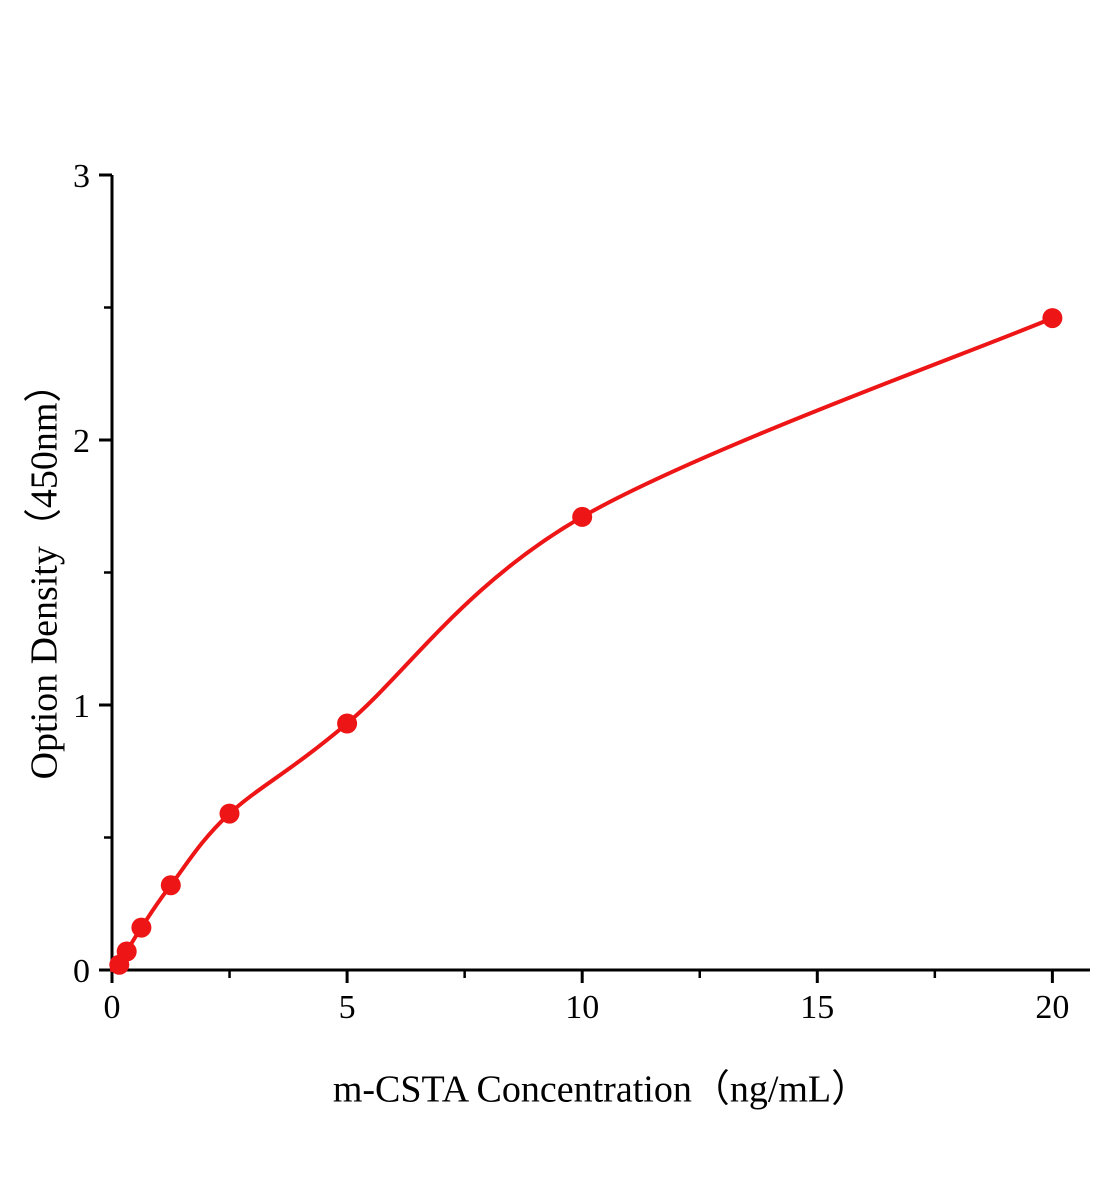 Image resolution: width=1104 pixels, height=1200 pixels. Describe the element at coordinates (347, 1007) in the screenshot. I see `x-tick-label: 5` at that location.